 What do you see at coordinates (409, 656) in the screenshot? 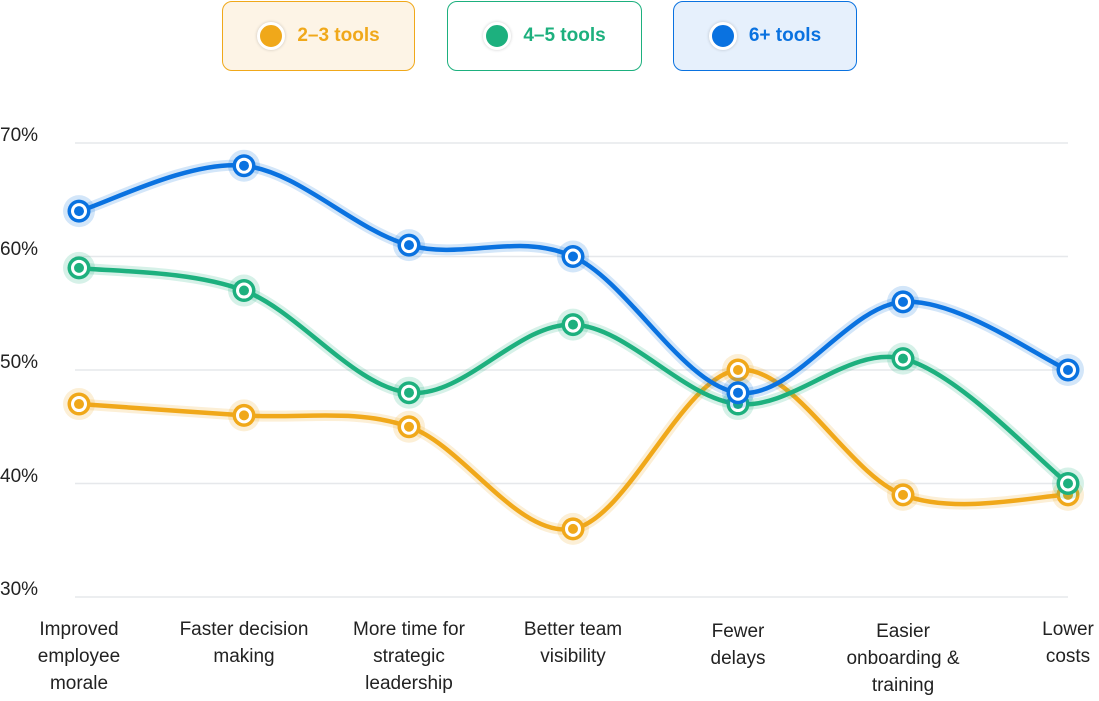
I see `x-tick-label: More time for strategic leadership` at bounding box center [409, 656].